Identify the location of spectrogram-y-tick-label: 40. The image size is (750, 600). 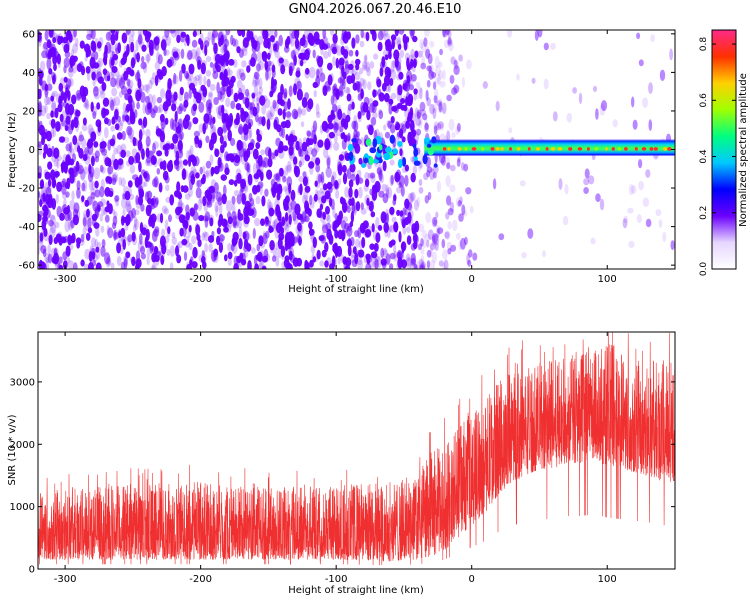
(28, 73).